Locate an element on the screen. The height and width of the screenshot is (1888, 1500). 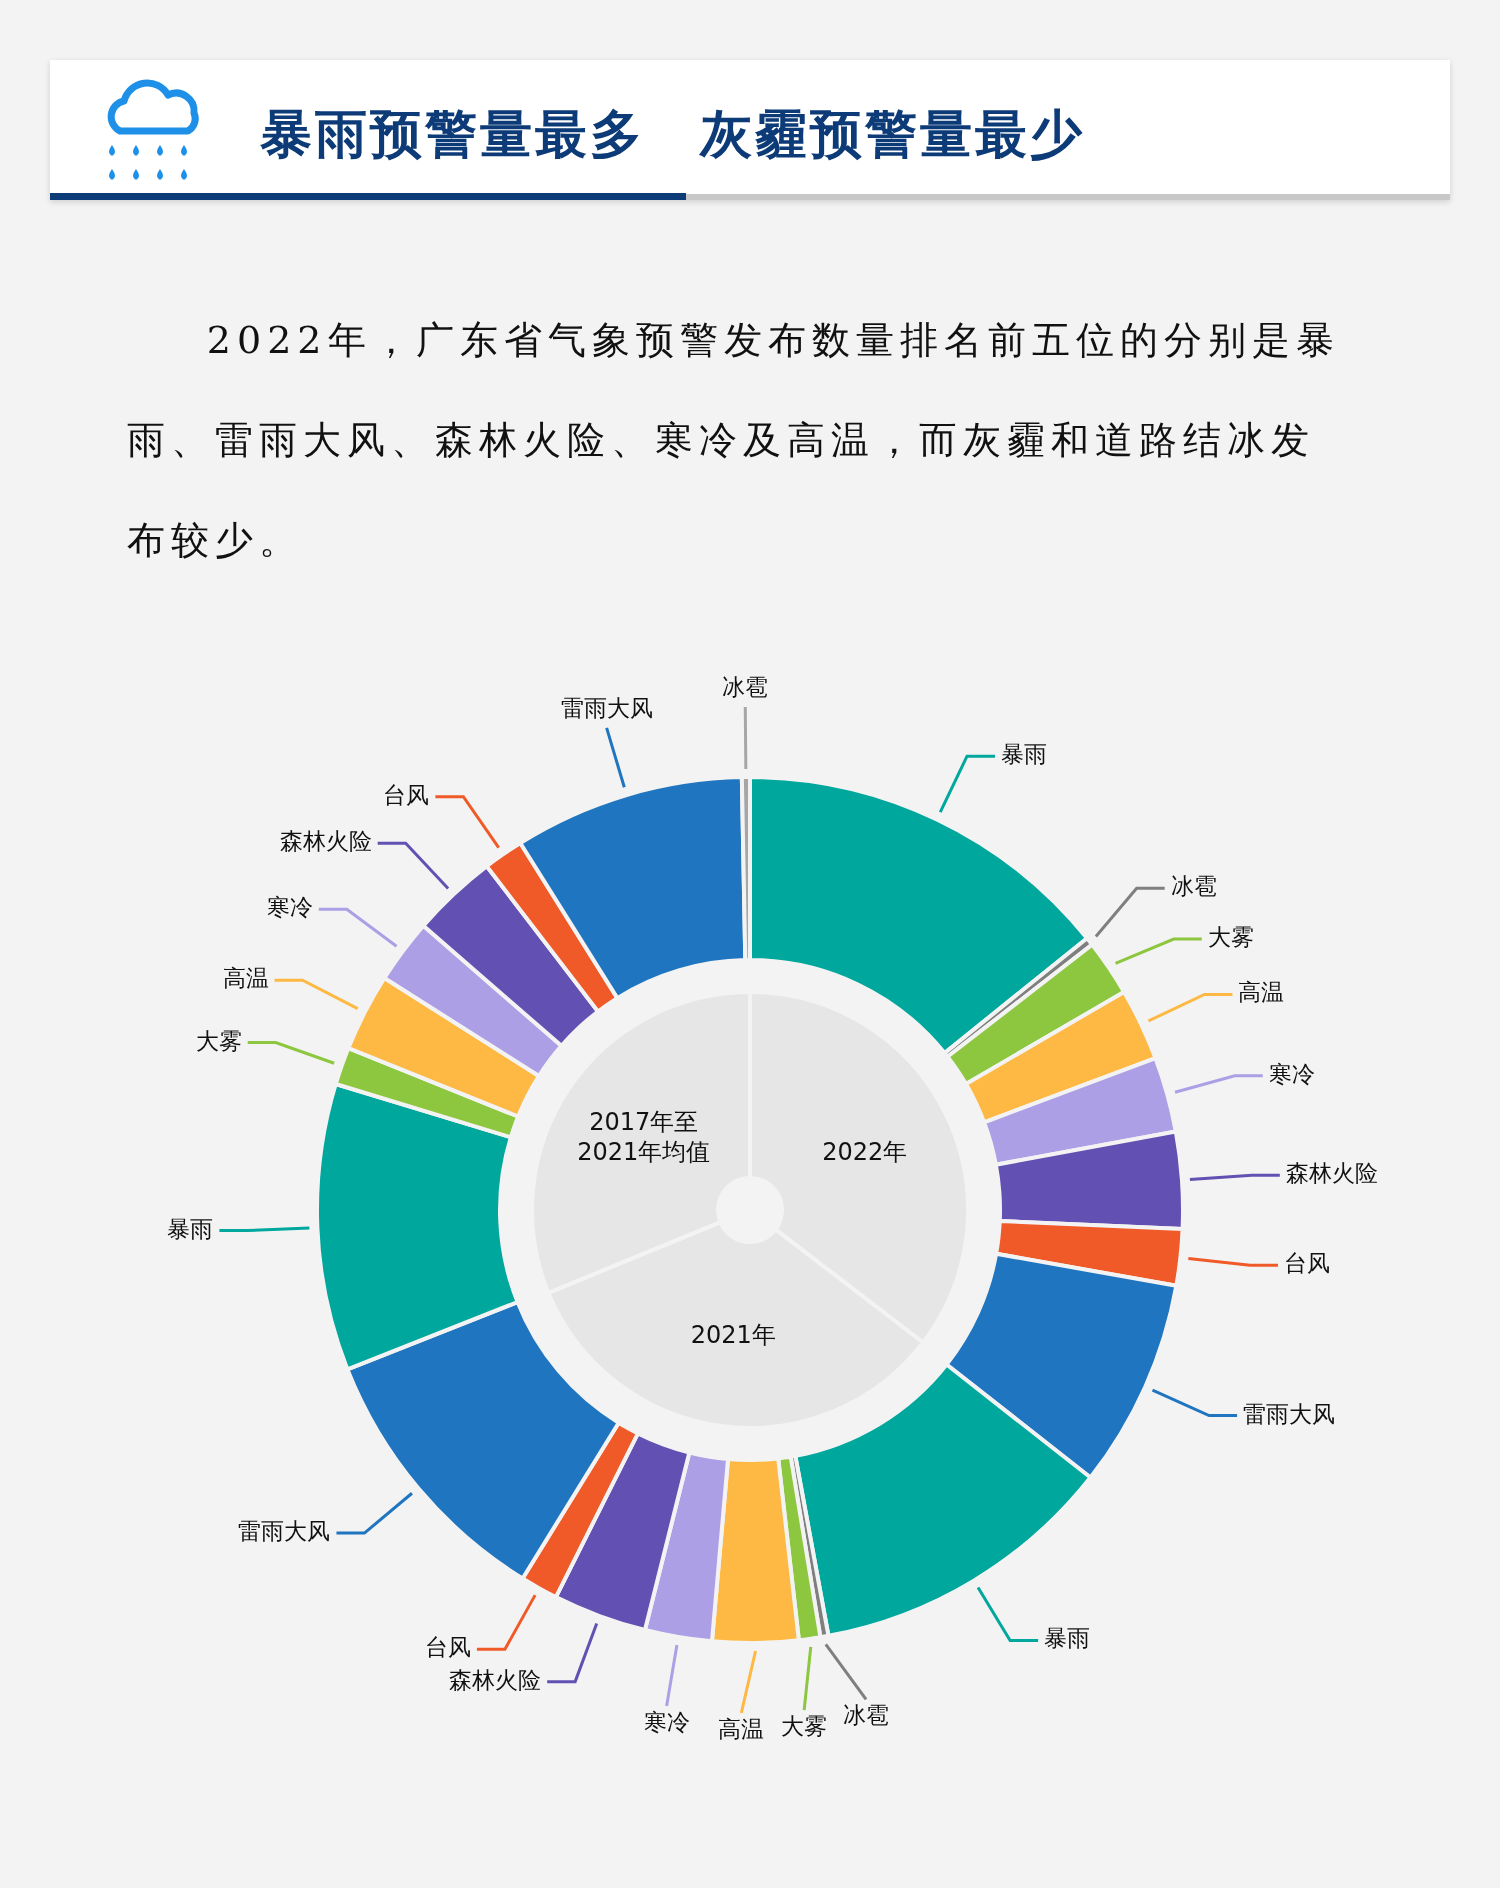
slice-label: 2021年 is located at coordinates (733, 1335).